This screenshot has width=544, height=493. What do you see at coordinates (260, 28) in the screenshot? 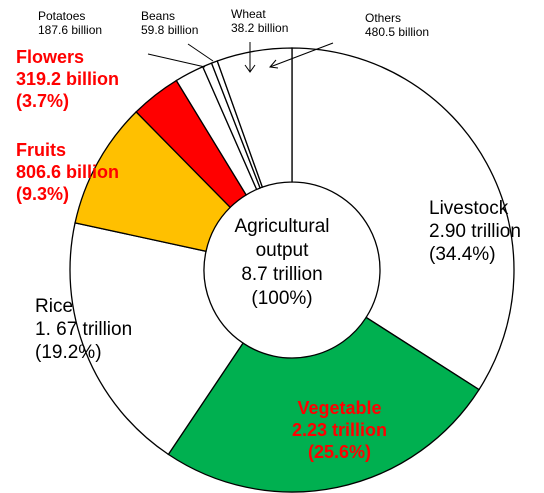
I see `label-wheat-value: 38.2 billion` at bounding box center [260, 28].